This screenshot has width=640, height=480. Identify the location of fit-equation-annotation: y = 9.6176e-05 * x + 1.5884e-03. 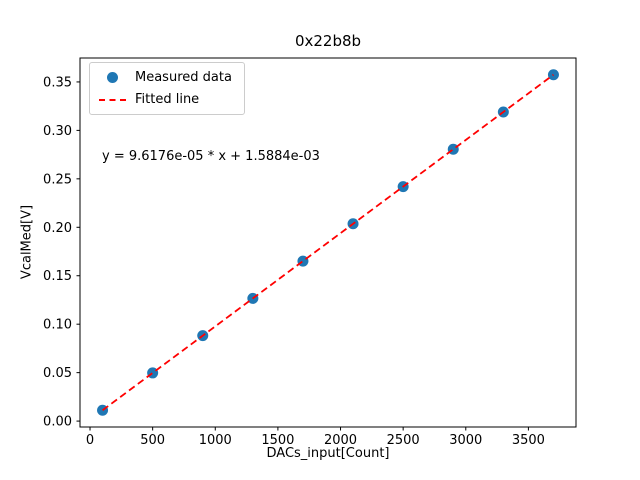
(211, 156).